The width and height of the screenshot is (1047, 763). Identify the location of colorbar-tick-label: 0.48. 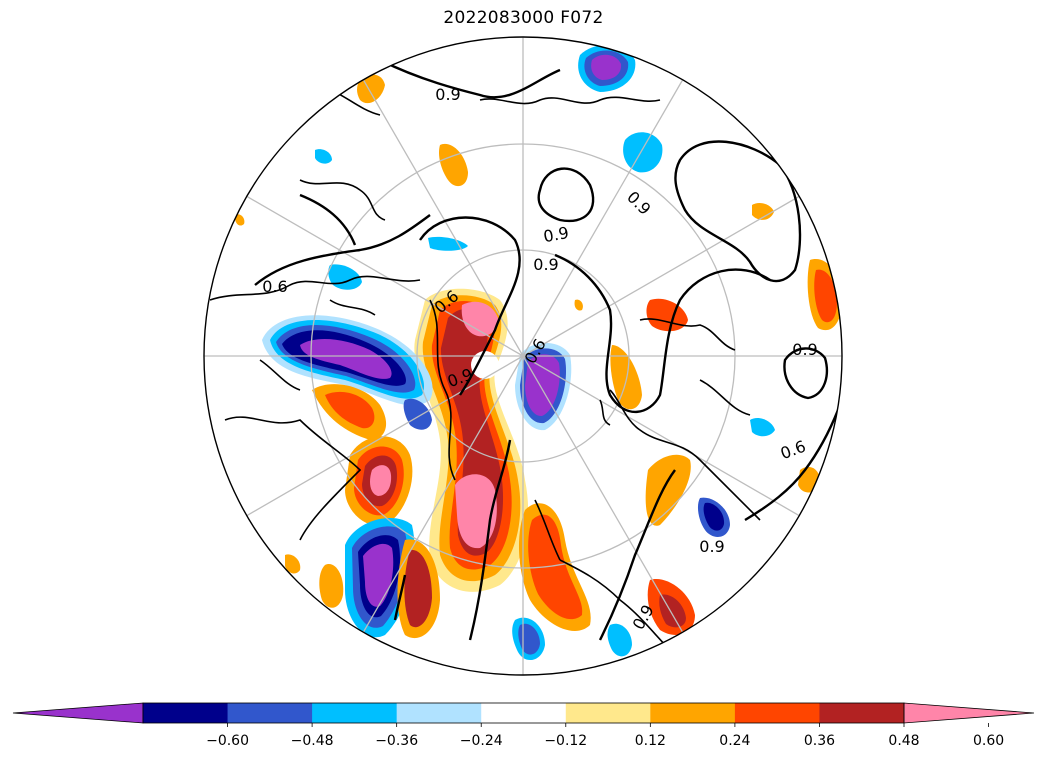
(903, 741).